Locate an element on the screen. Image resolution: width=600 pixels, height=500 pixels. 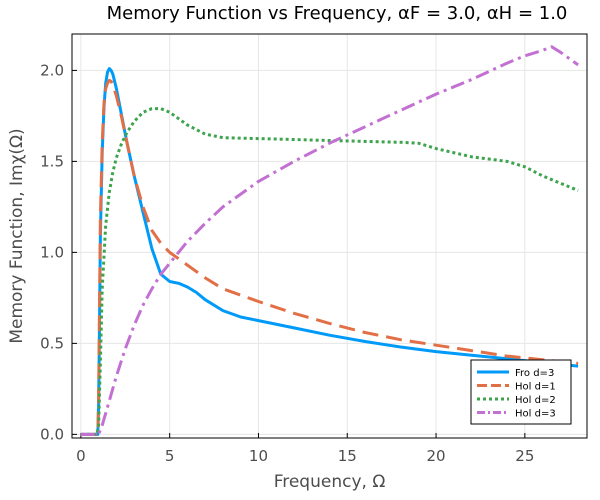
legend: Fro d=3 Hol d=1 Hol d=2 Hol d=3 is located at coordinates (521, 392).